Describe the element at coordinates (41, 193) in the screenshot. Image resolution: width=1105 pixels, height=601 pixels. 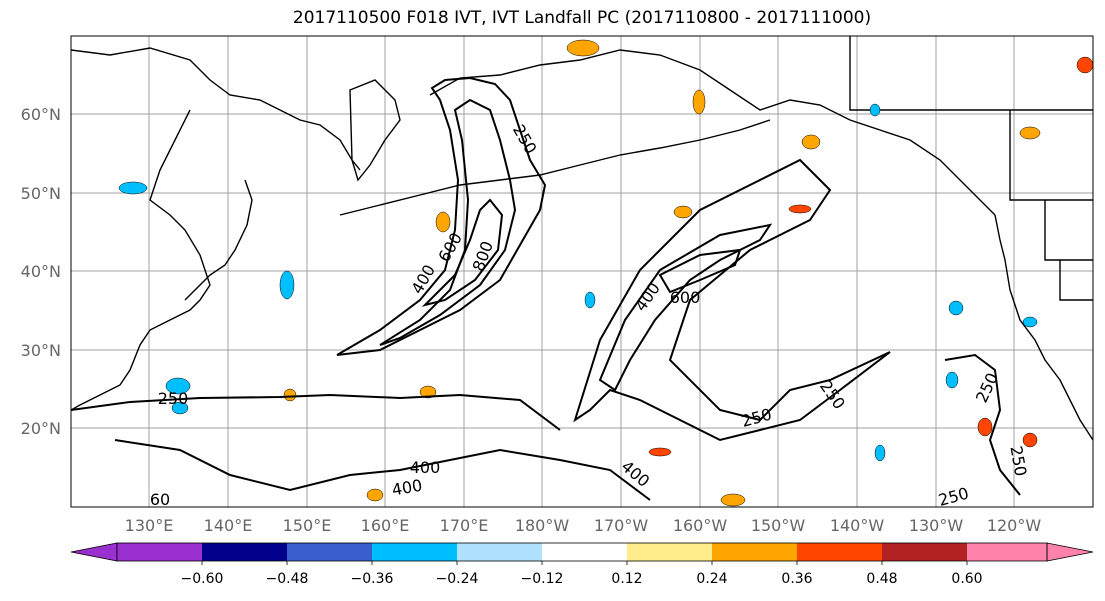
I see `lat-label: 50°N` at that location.